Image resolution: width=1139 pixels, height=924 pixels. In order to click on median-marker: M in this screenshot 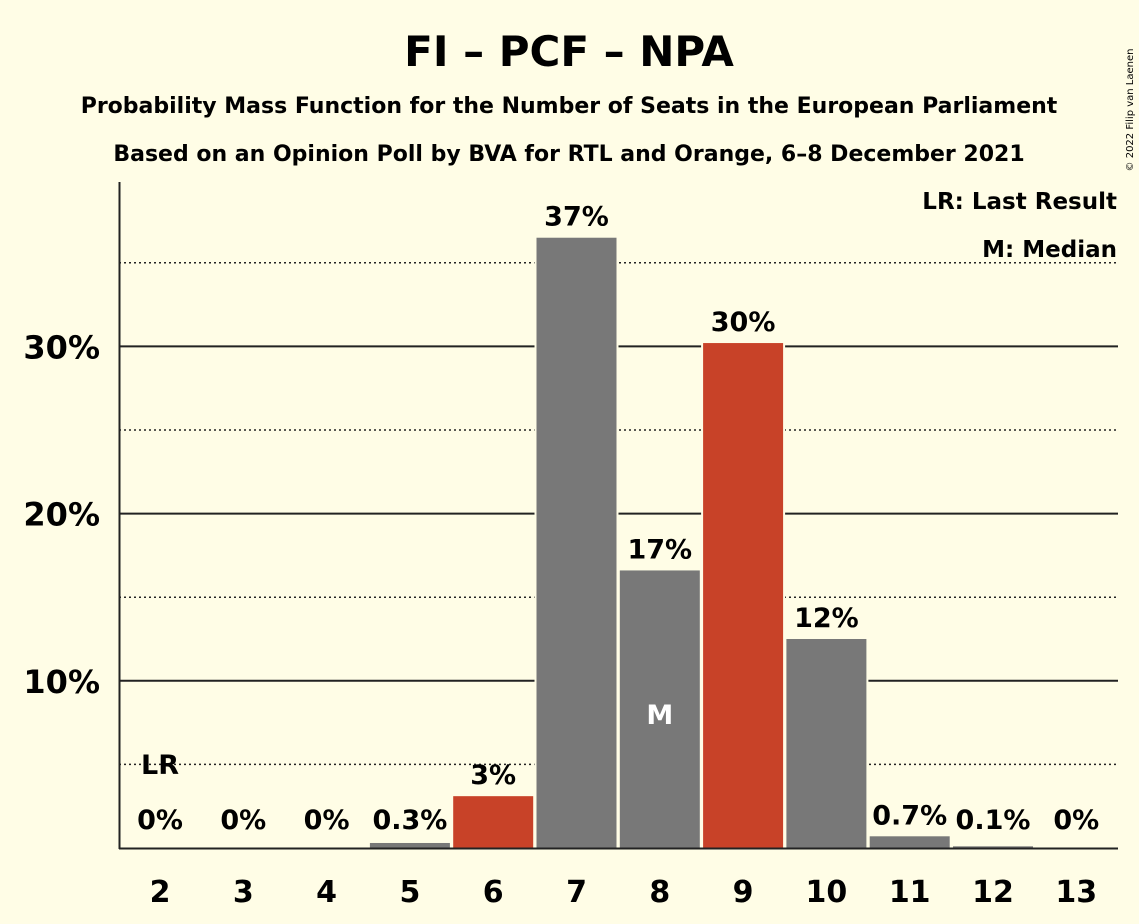, I will do `click(659, 715)`.